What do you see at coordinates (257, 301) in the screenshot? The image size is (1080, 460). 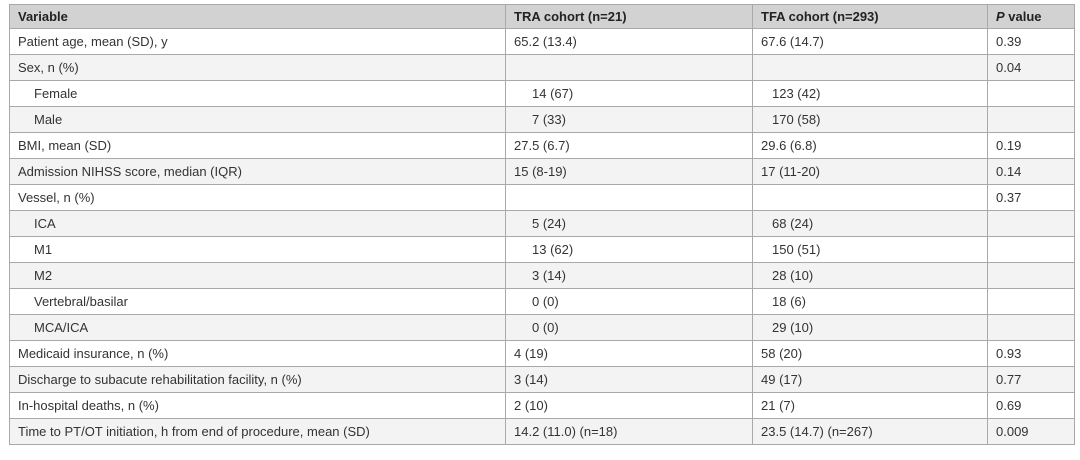 I see `cell-variable: Vertebral/basilar` at bounding box center [257, 301].